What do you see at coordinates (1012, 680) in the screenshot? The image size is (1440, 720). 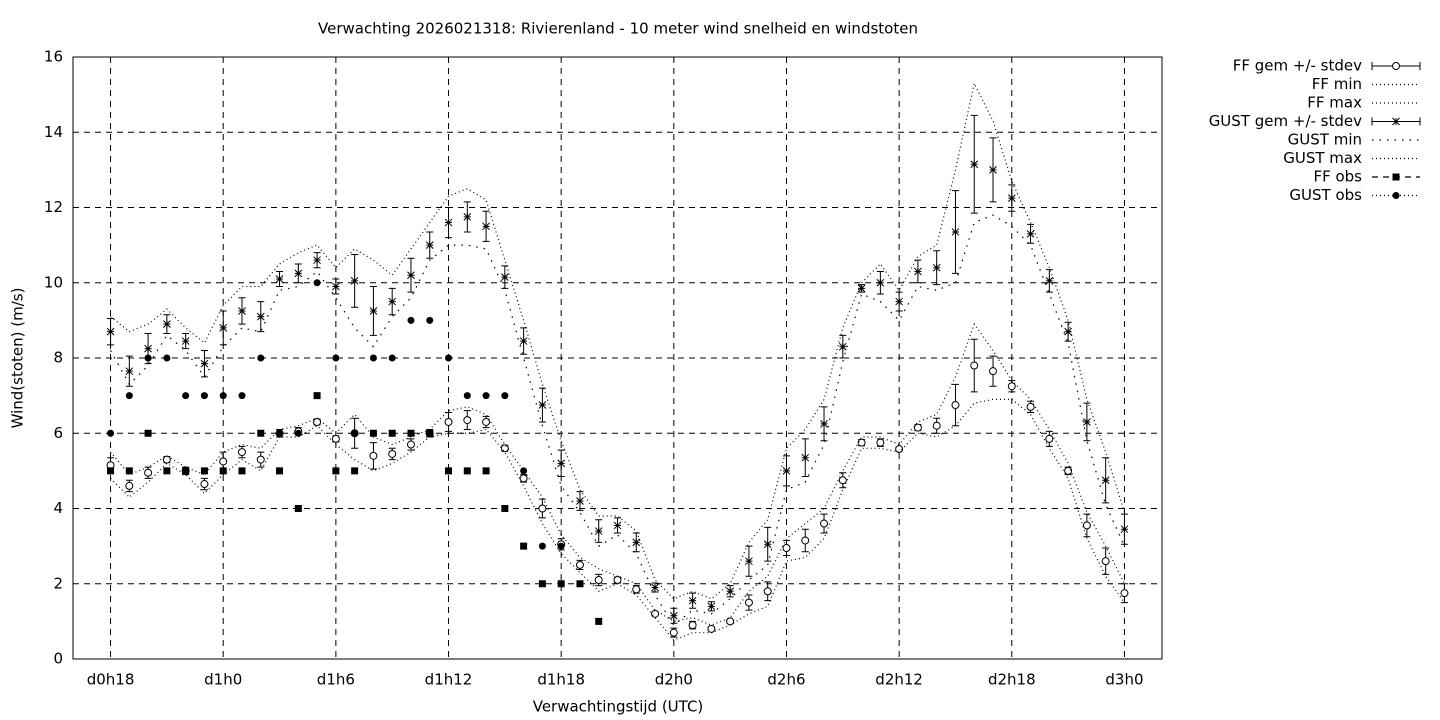 I see `x-tick-label: d2h18` at bounding box center [1012, 680].